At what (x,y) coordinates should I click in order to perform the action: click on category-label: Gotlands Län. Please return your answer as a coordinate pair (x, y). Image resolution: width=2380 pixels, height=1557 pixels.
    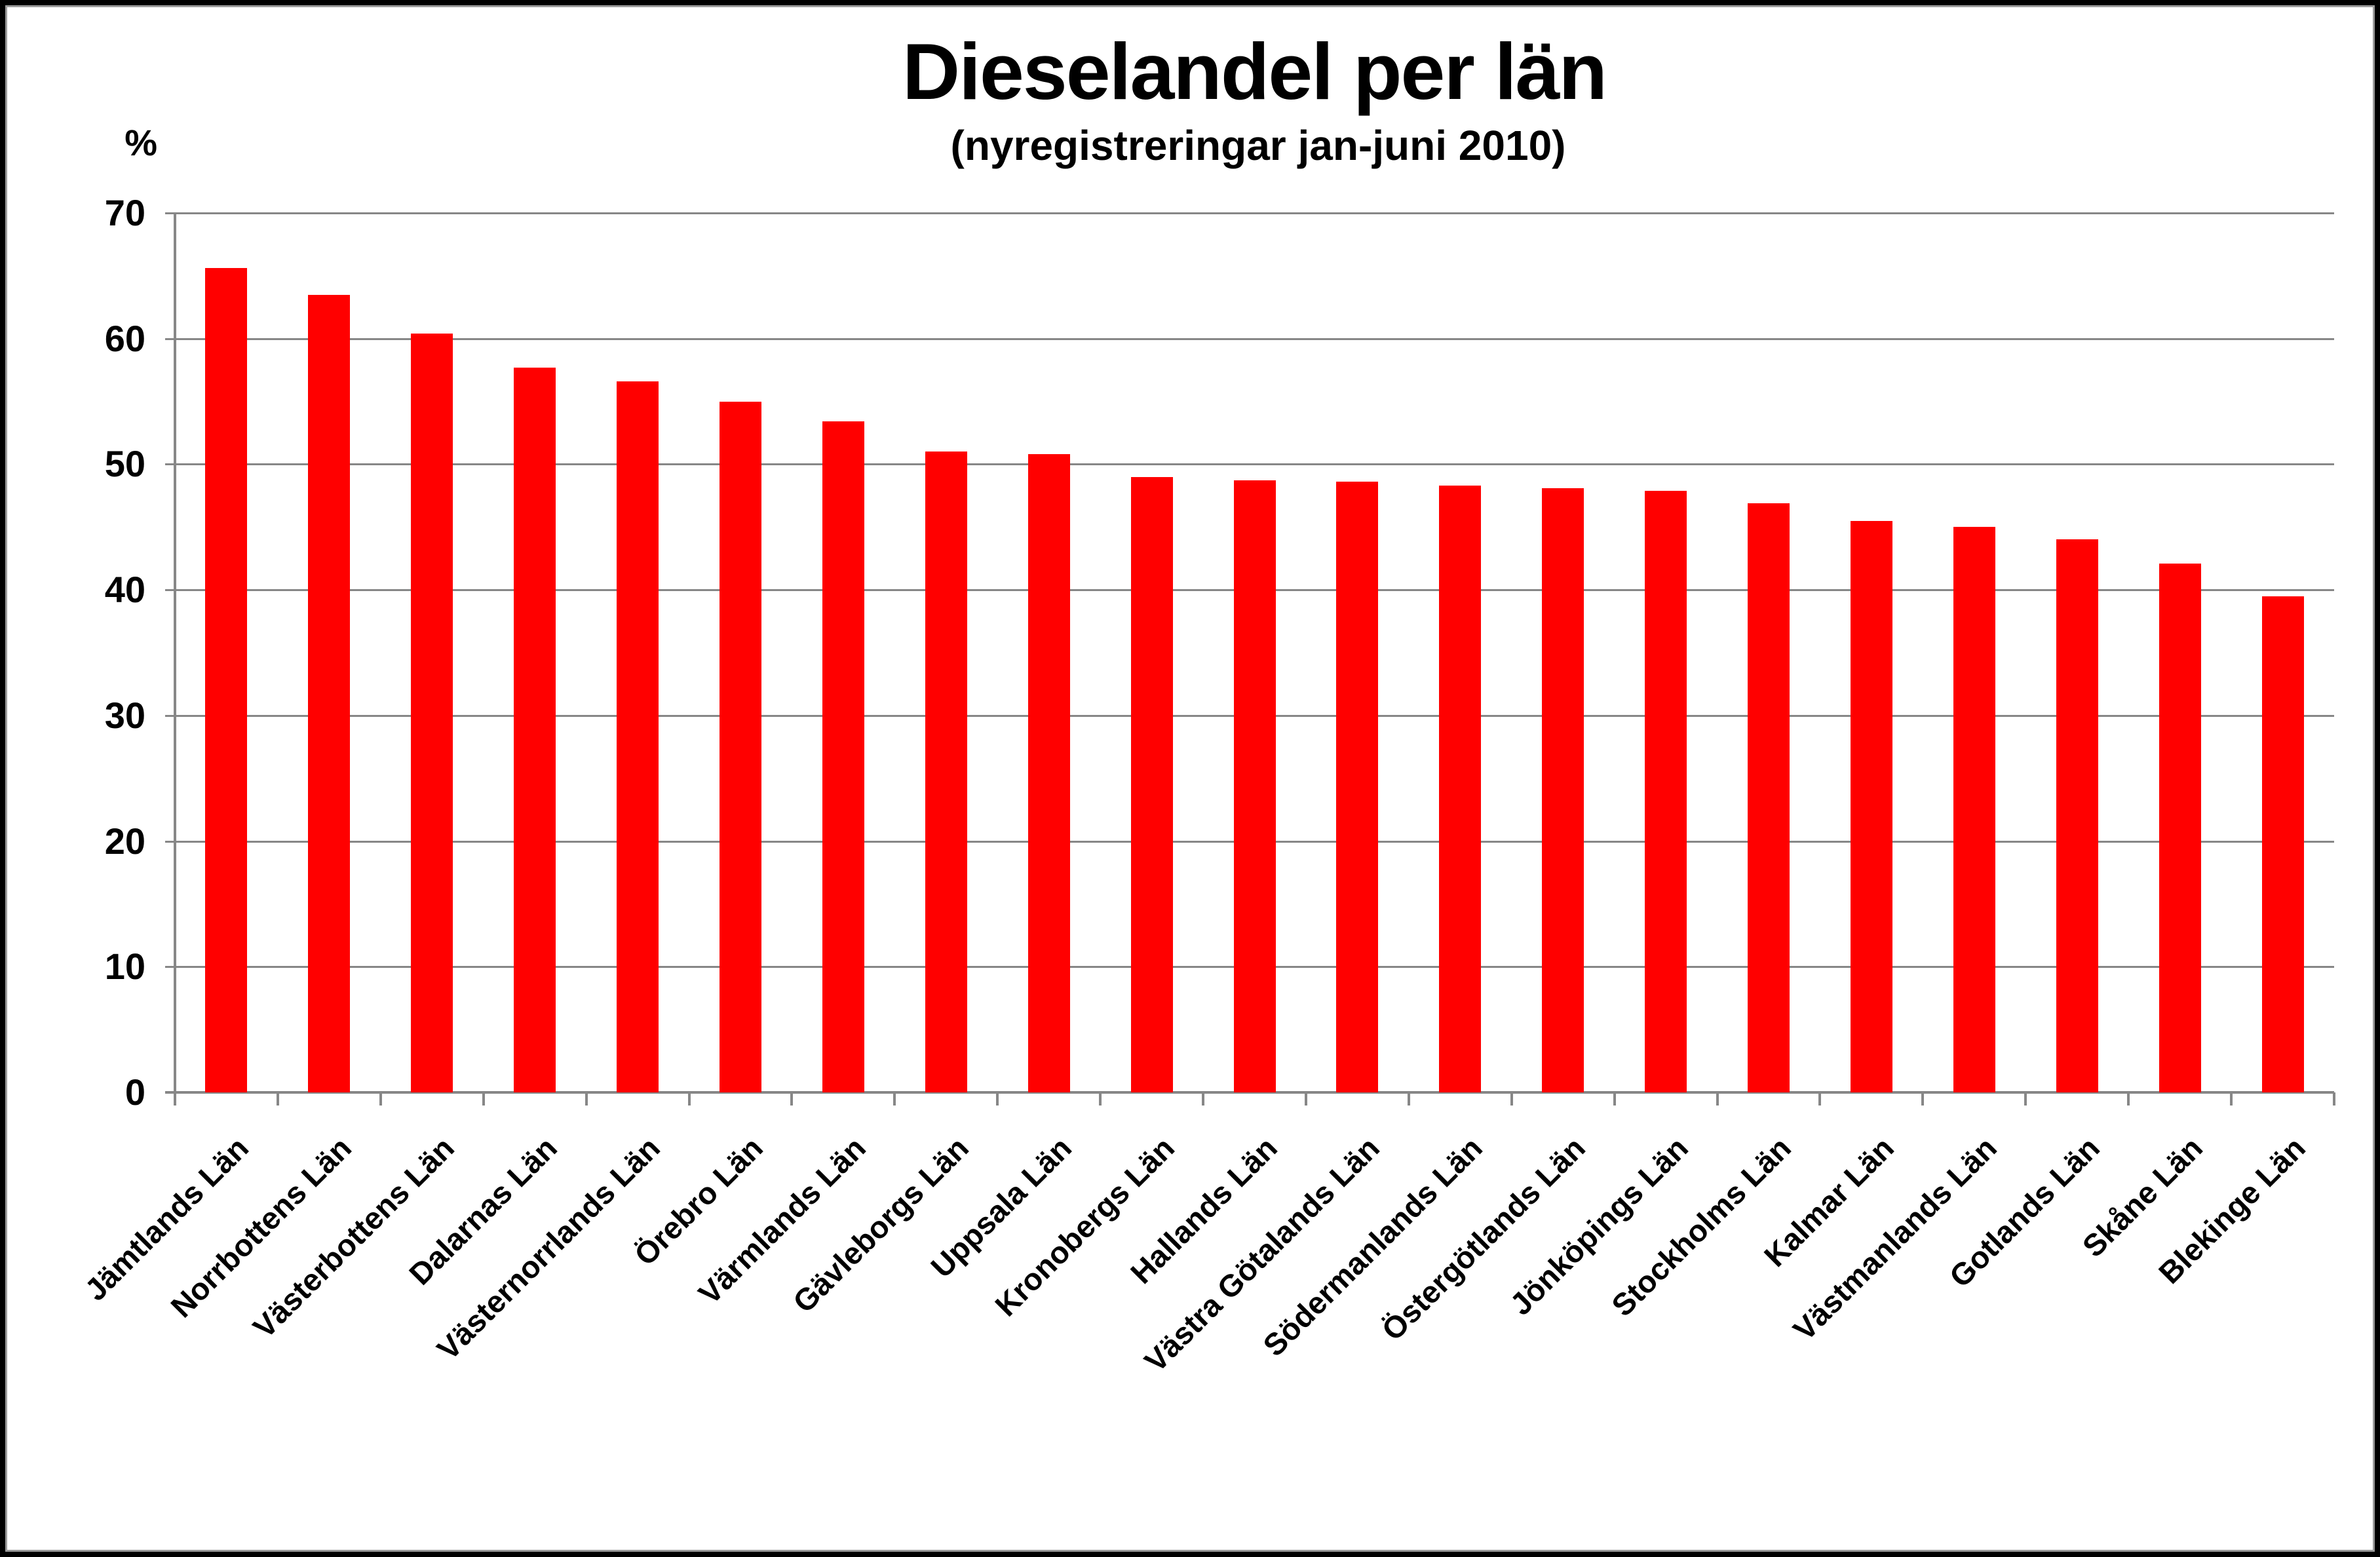
    Looking at the image, I should click on (2024, 1212).